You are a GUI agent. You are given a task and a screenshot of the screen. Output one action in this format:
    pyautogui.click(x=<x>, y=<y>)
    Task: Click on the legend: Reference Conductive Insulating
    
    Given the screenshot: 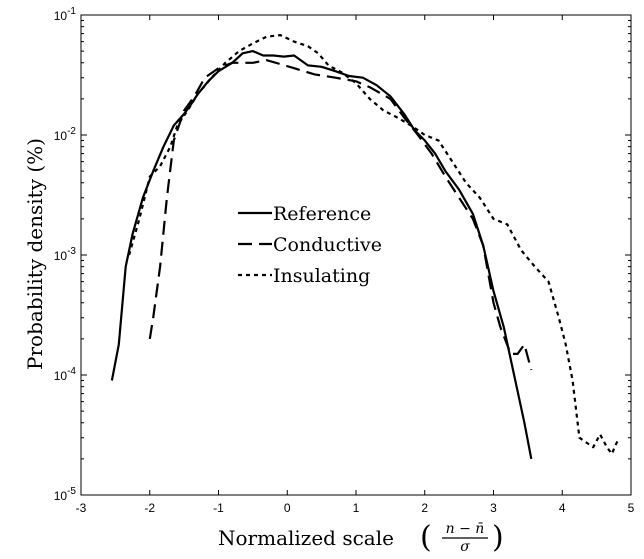 What is the action you would take?
    pyautogui.click(x=310, y=245)
    